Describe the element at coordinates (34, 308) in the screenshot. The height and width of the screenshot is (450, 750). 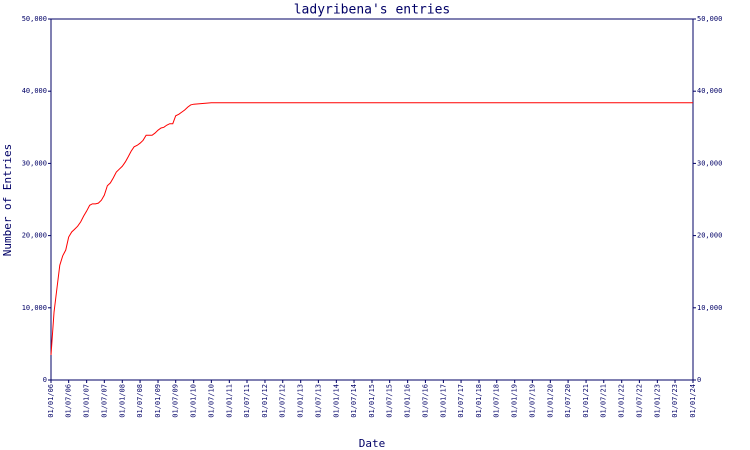
I see `y-tick-label: 10,000` at that location.